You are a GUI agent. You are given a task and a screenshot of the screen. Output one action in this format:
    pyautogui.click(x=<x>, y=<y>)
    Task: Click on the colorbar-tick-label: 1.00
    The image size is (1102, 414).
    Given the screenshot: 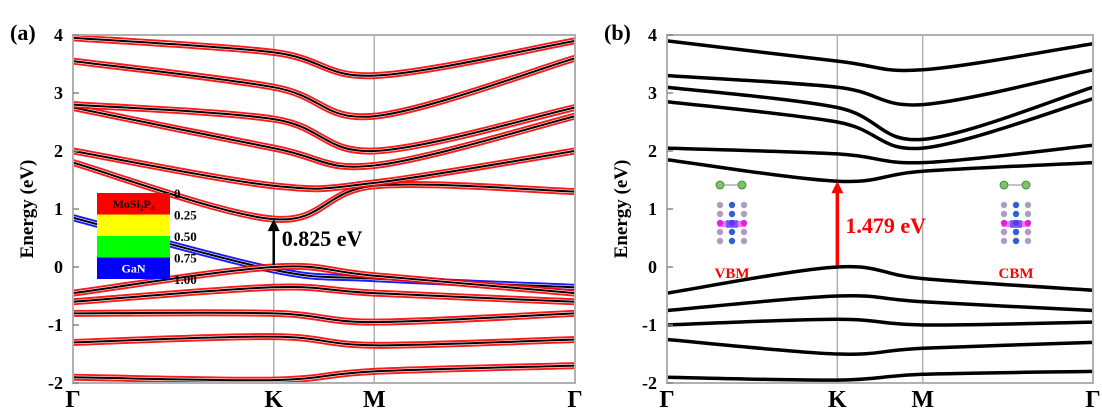 What is the action you would take?
    pyautogui.click(x=185, y=279)
    